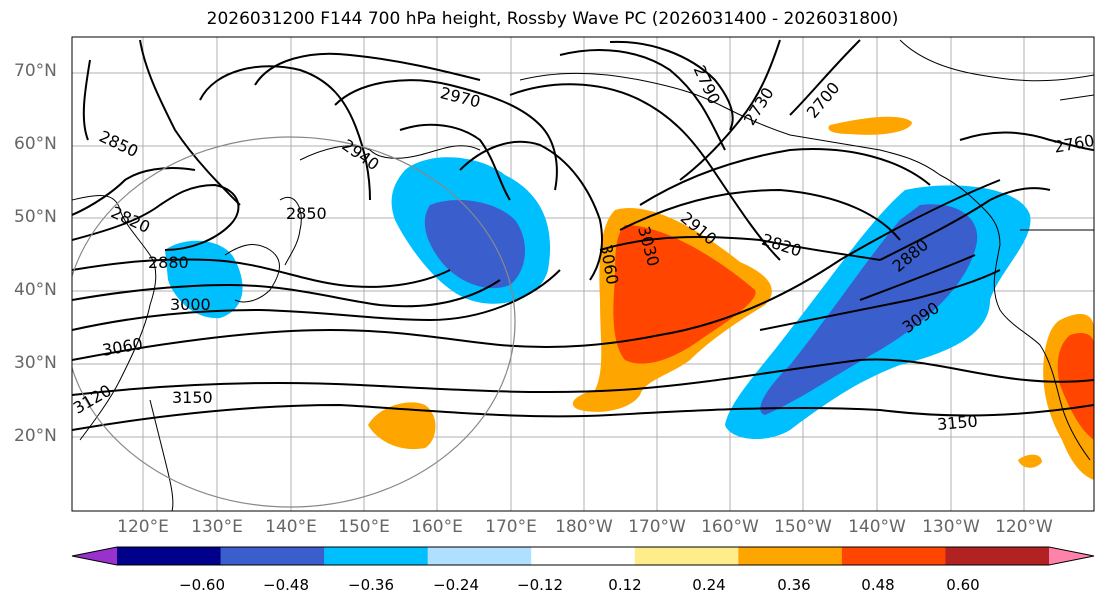 This screenshot has height=604, width=1105. Describe the element at coordinates (1056, 397) in the screenshot. I see `anomaly-positive-mexico` at that location.